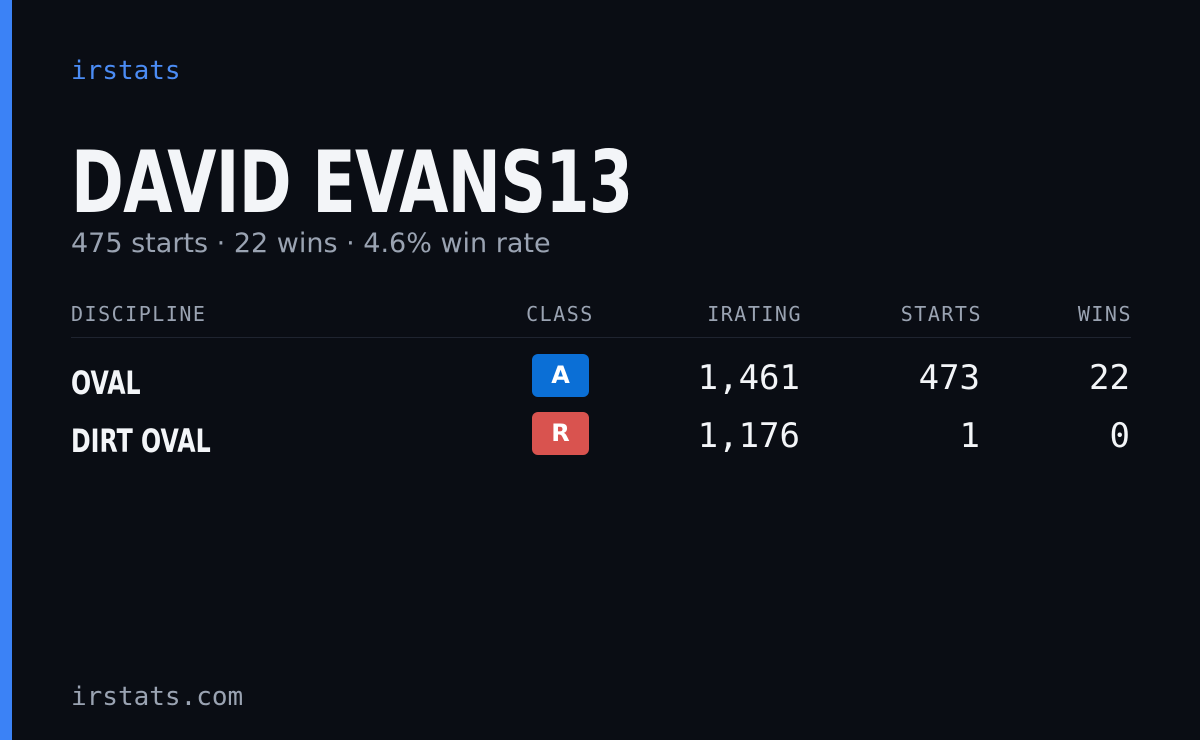 This screenshot has height=740, width=1200. I want to click on column-header: WINS, so click(1104, 314).